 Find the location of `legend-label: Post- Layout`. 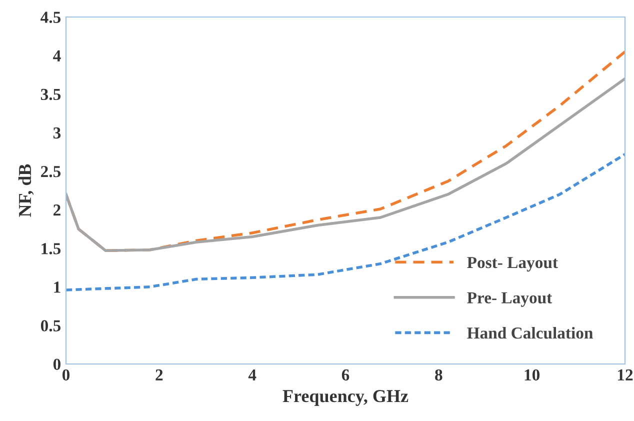

legend-label: Post- Layout is located at coordinates (512, 264).